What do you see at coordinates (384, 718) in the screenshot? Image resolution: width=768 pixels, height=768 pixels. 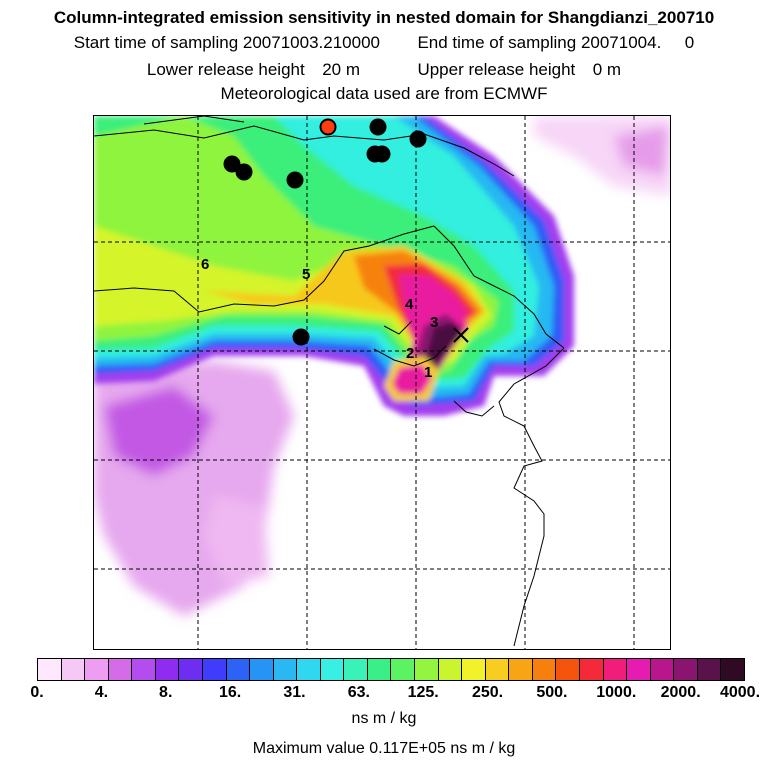 I see `colorbar-units: ns m / kg` at bounding box center [384, 718].